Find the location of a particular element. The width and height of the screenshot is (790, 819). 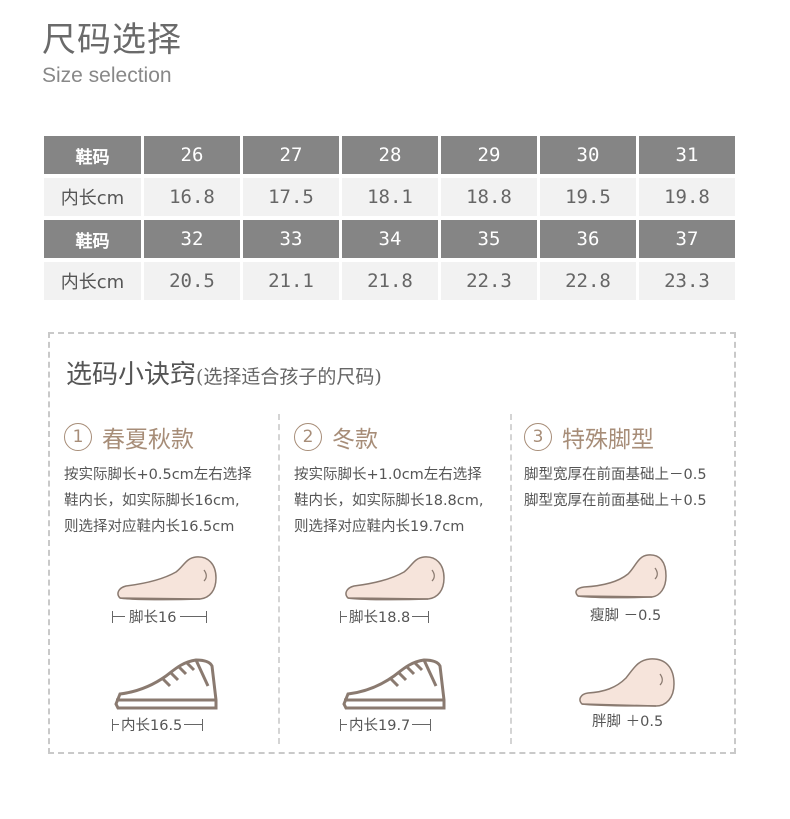

length-cell: 22.8 is located at coordinates (588, 281).